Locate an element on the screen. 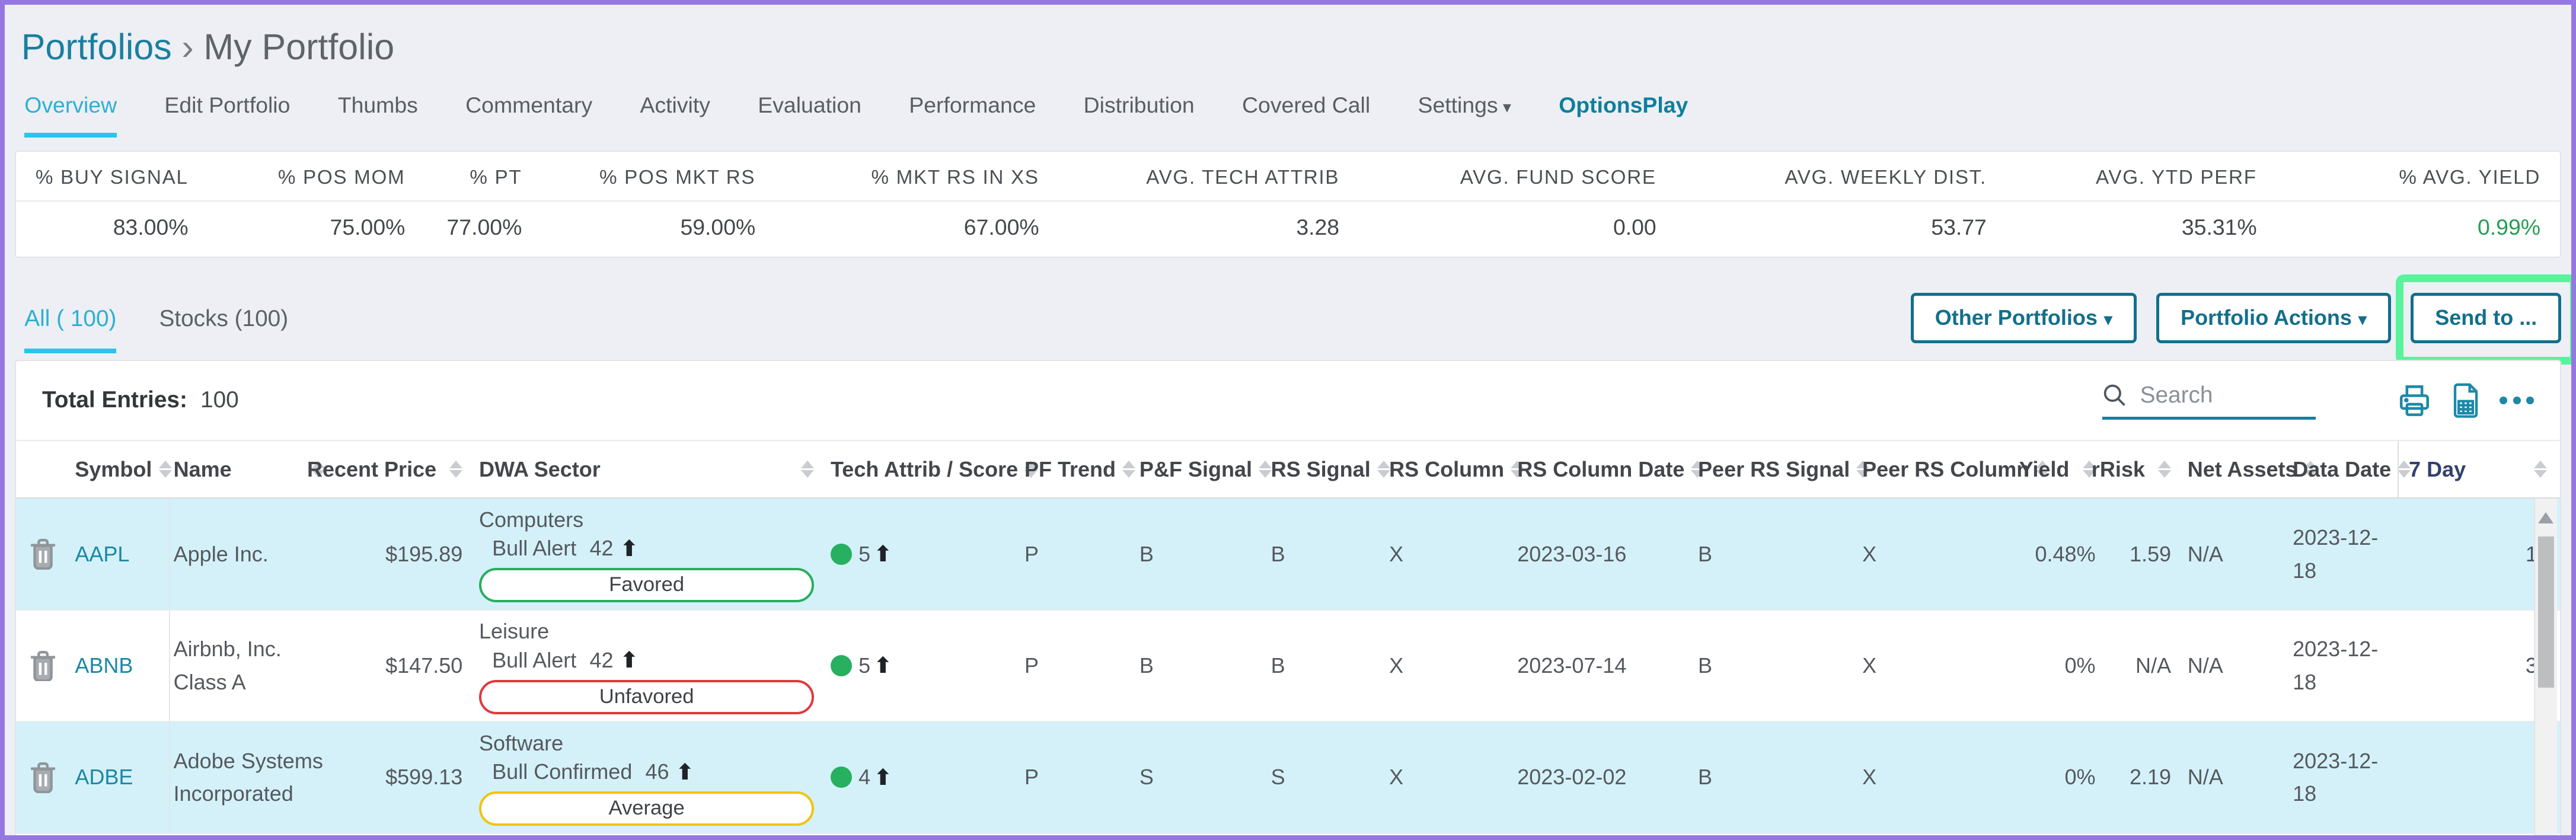 The image size is (2576, 840). column-header-data-date: Data Date is located at coordinates (2350, 469).